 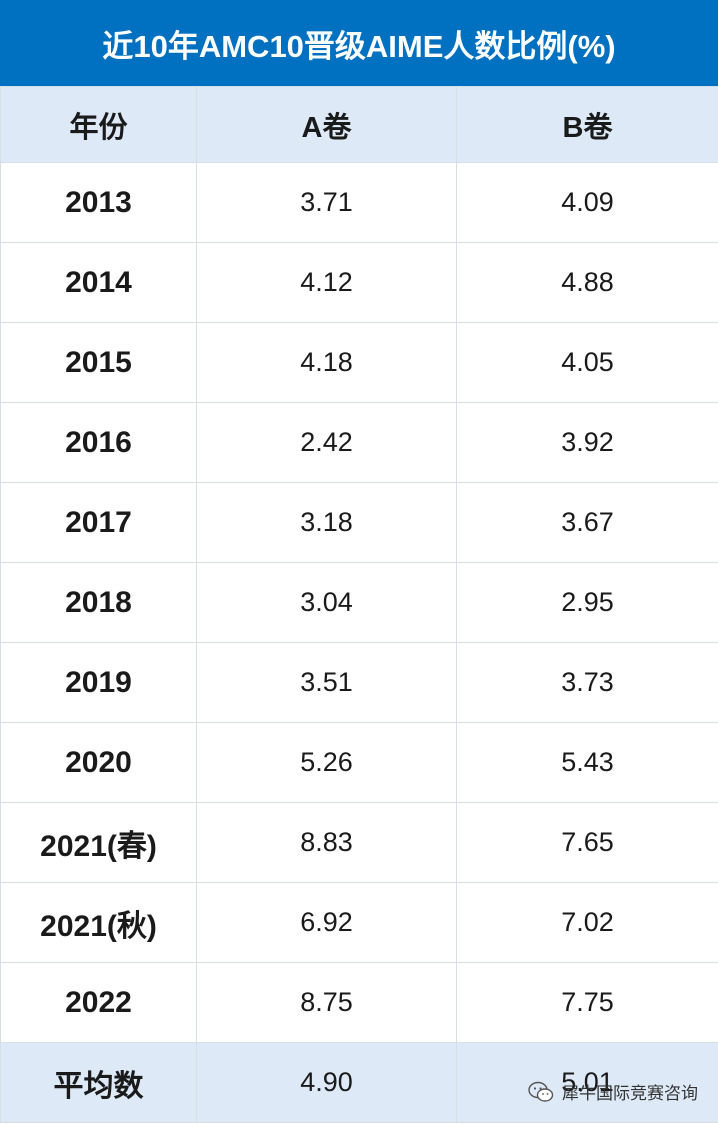 I want to click on b-value-cell: 7.02, so click(x=587, y=922).